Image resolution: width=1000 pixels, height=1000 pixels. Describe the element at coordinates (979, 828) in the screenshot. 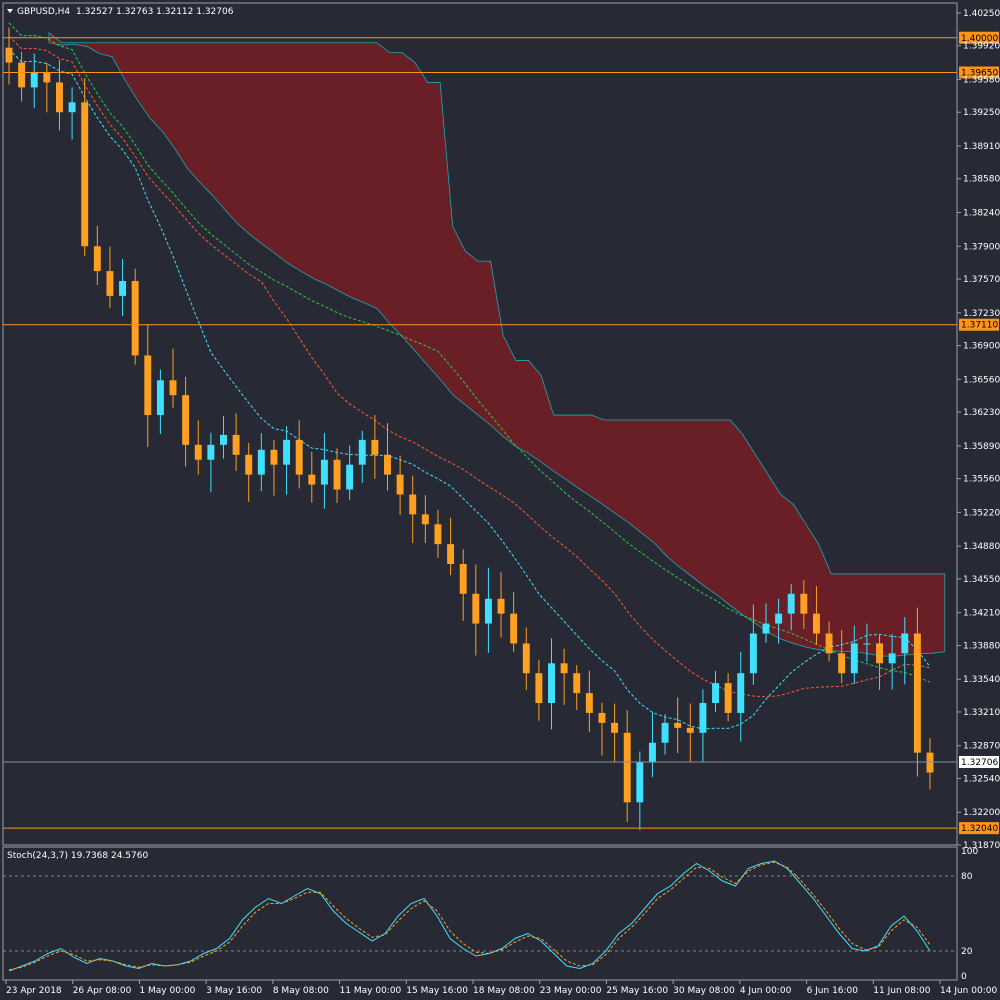

I see `price-level-tag` at that location.